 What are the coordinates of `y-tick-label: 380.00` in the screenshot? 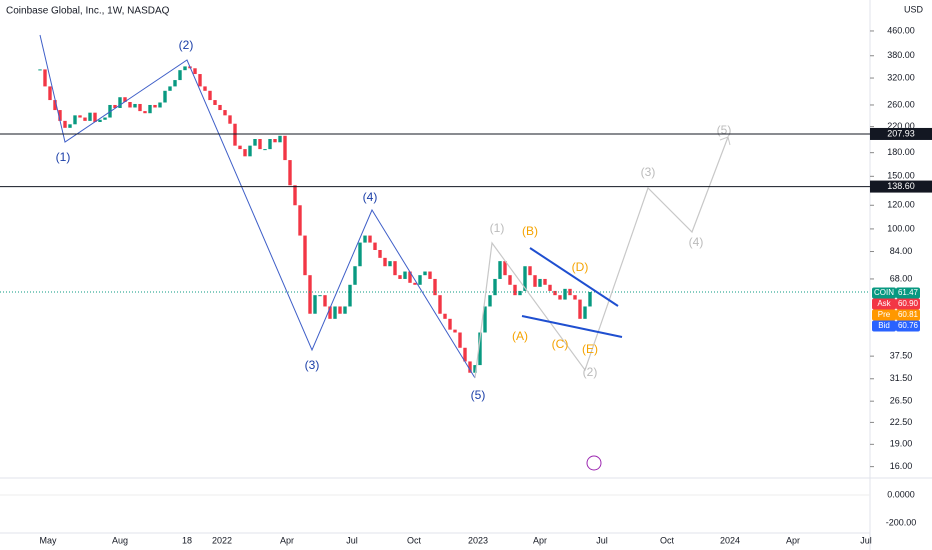 It's located at (901, 55).